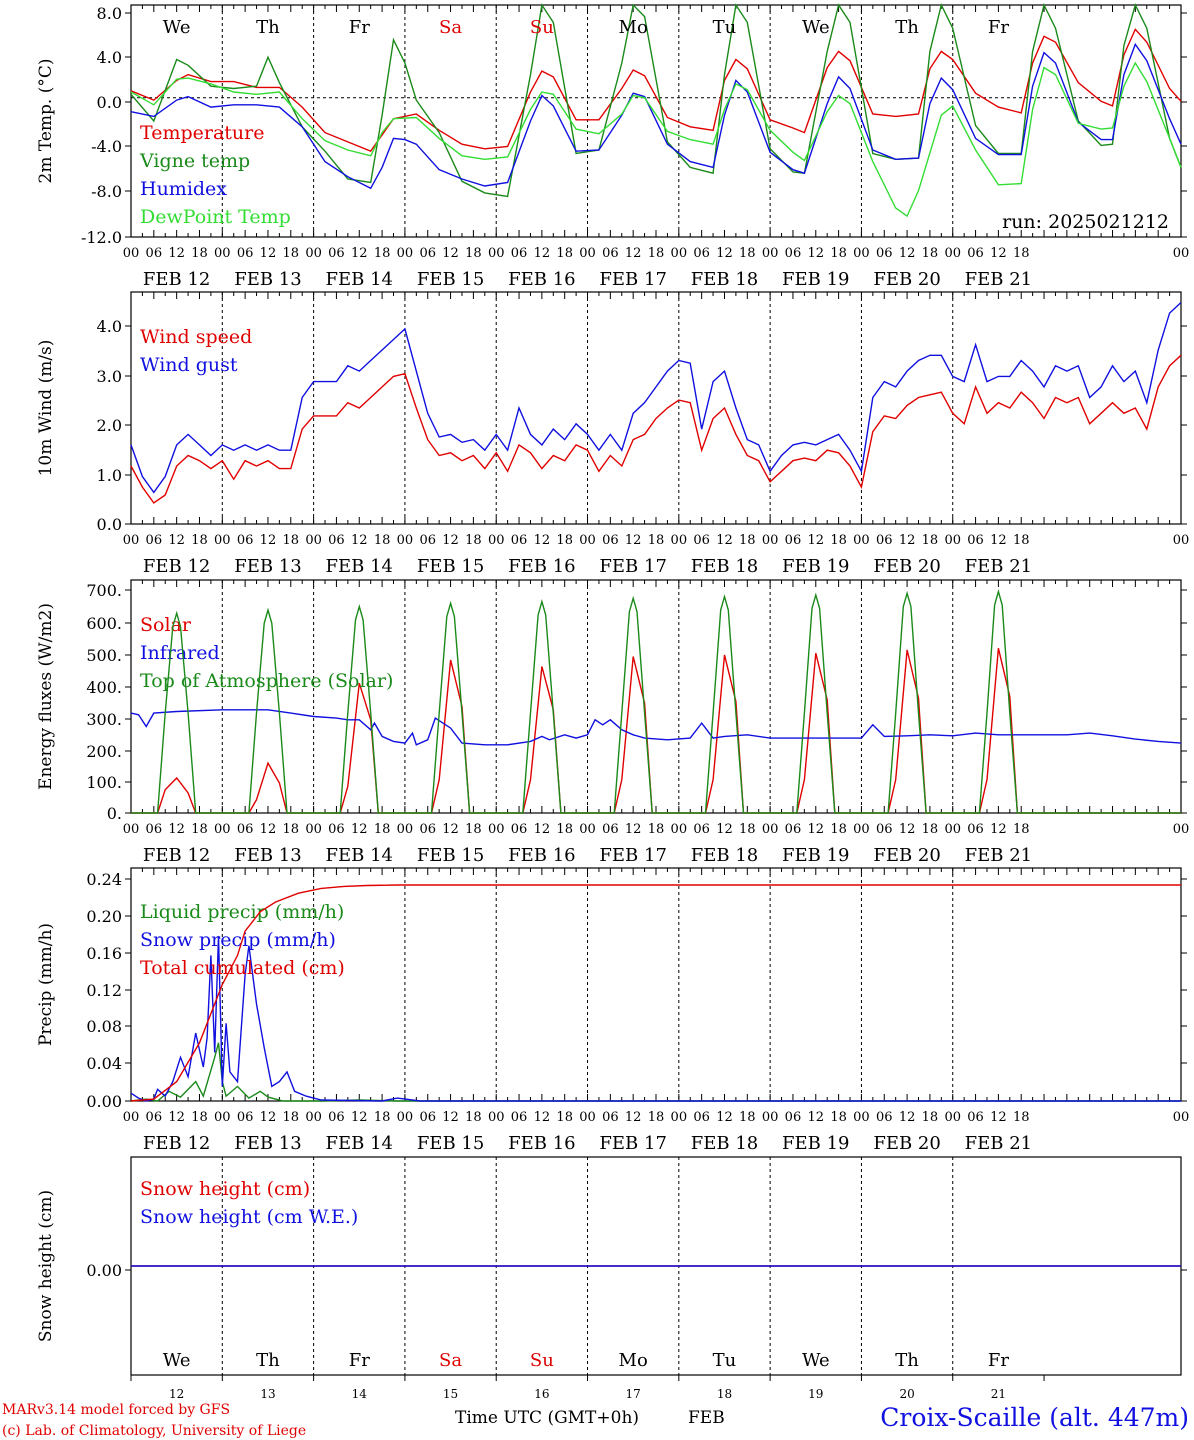 The image size is (1194, 1440). I want to click on series-line-humidex, so click(656, 116).